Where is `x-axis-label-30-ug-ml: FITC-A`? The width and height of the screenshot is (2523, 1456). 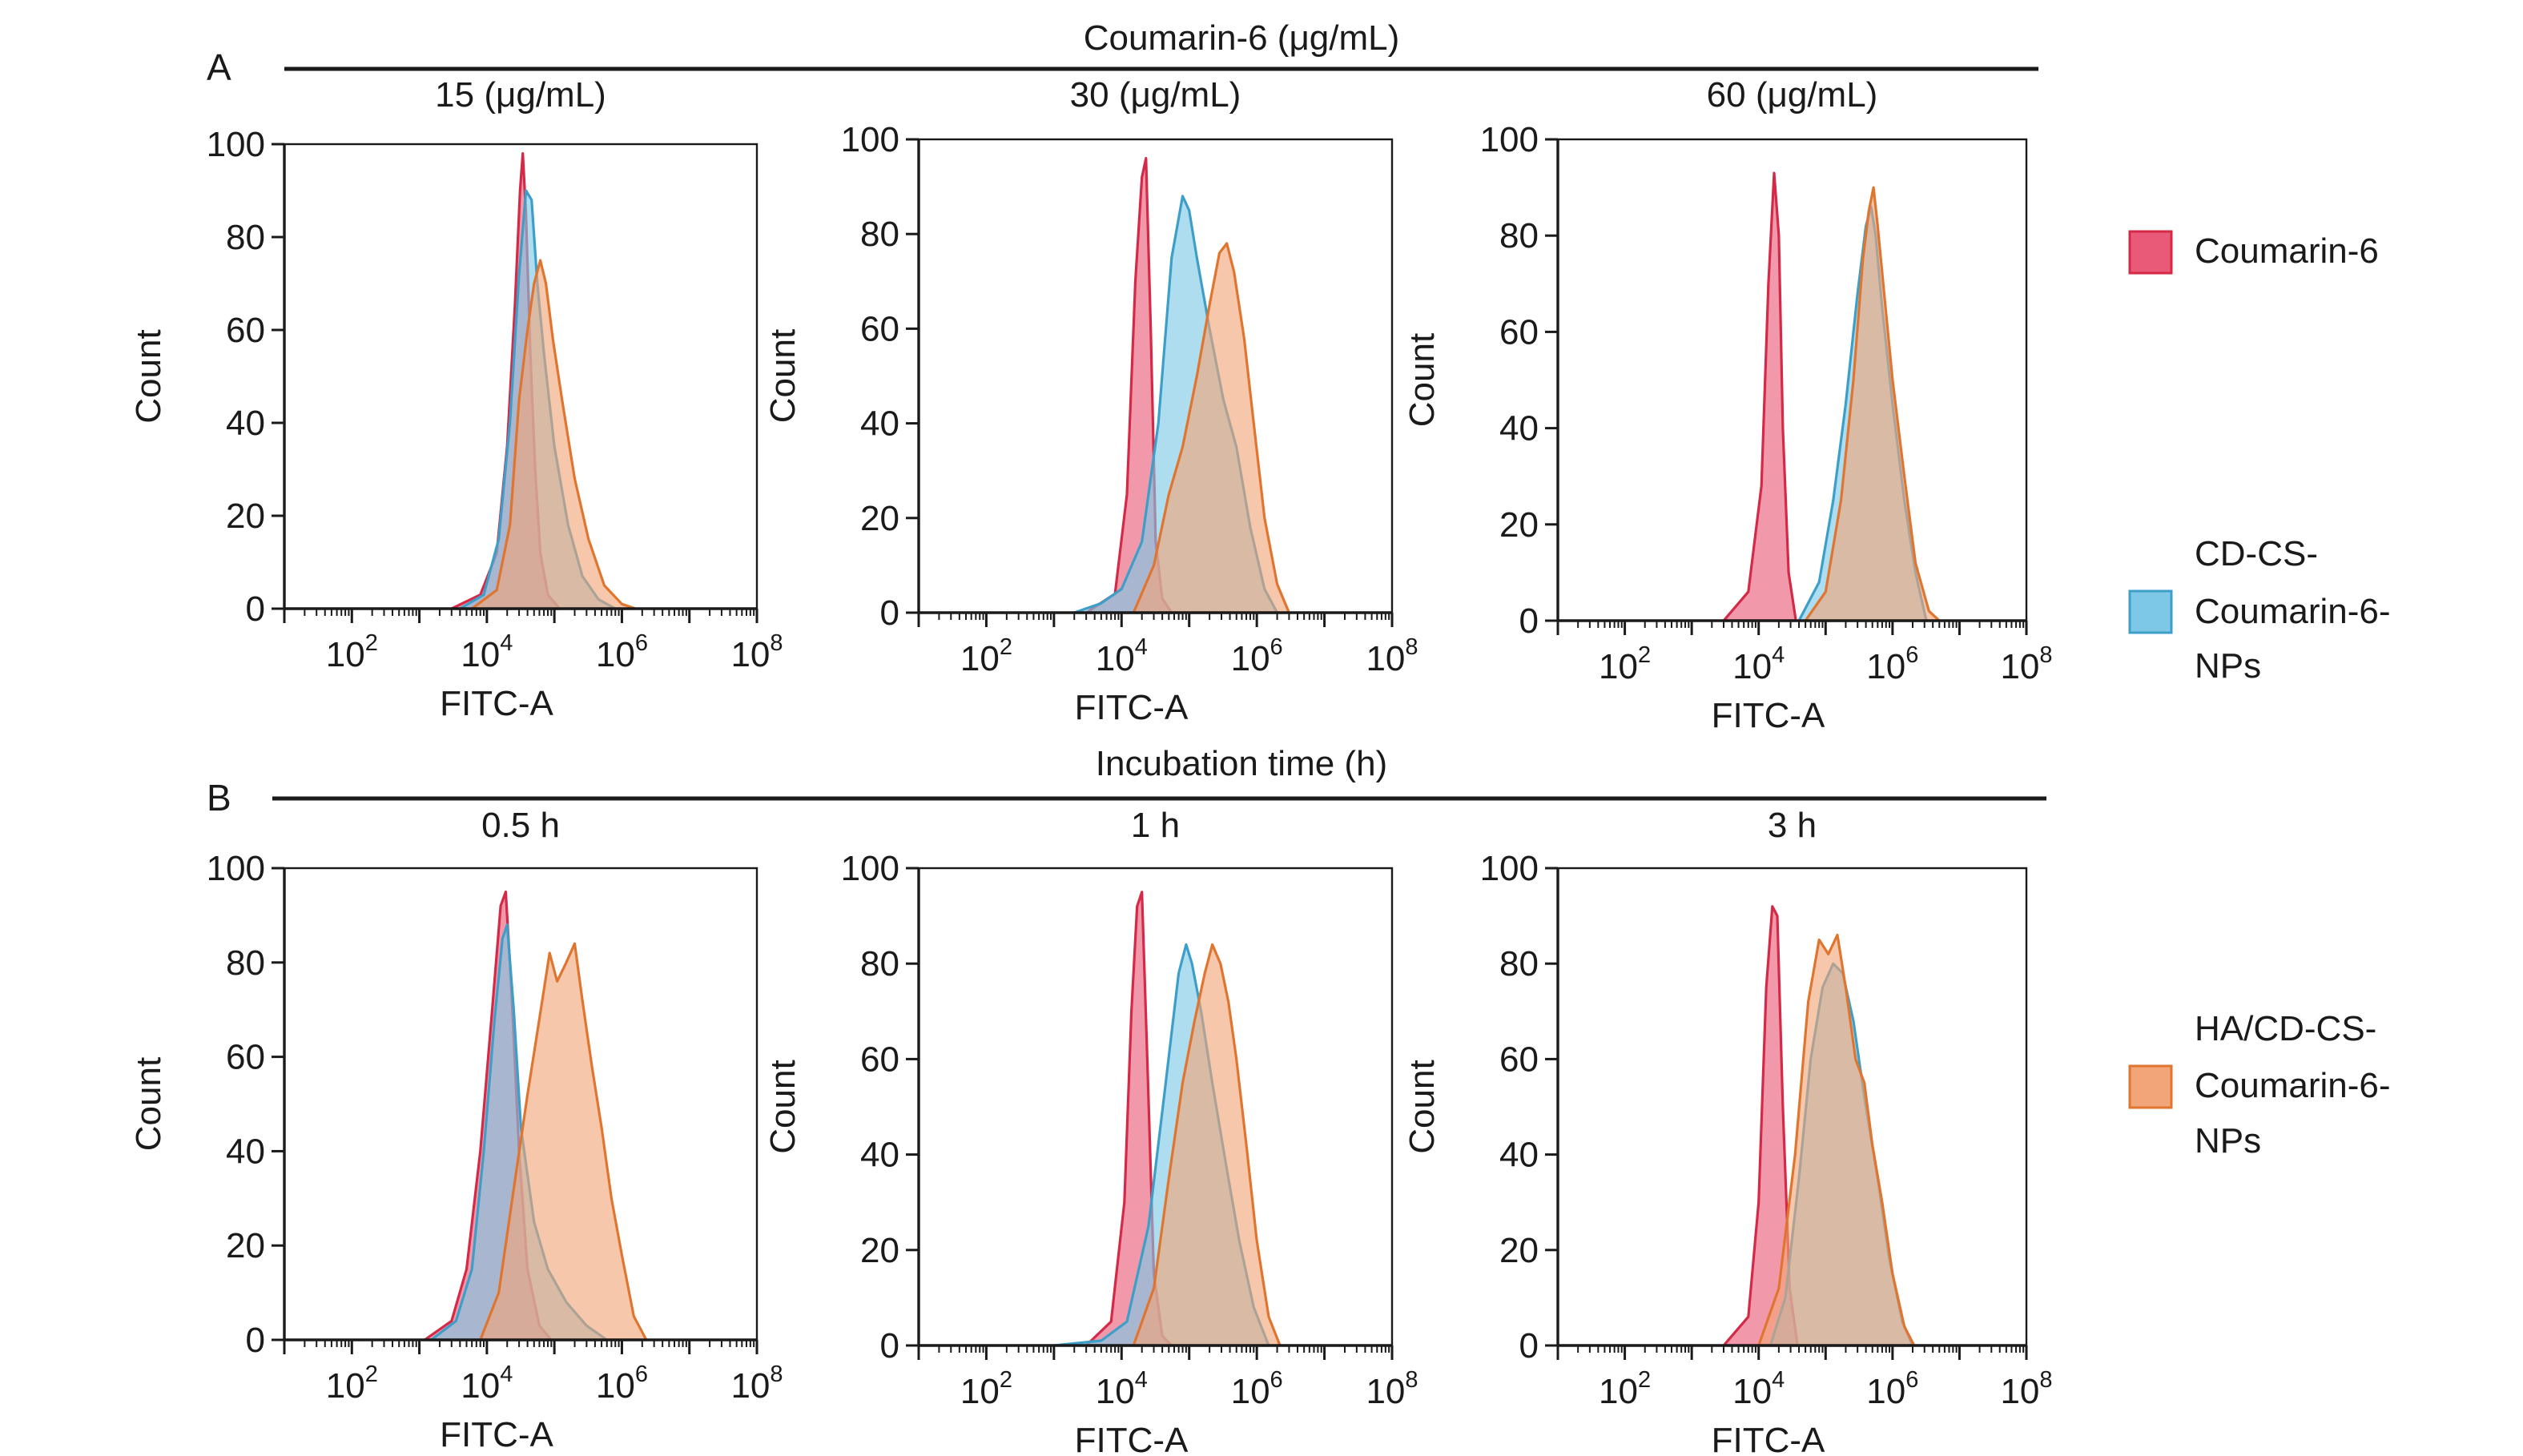 x-axis-label-30-ug-ml: FITC-A is located at coordinates (1132, 707).